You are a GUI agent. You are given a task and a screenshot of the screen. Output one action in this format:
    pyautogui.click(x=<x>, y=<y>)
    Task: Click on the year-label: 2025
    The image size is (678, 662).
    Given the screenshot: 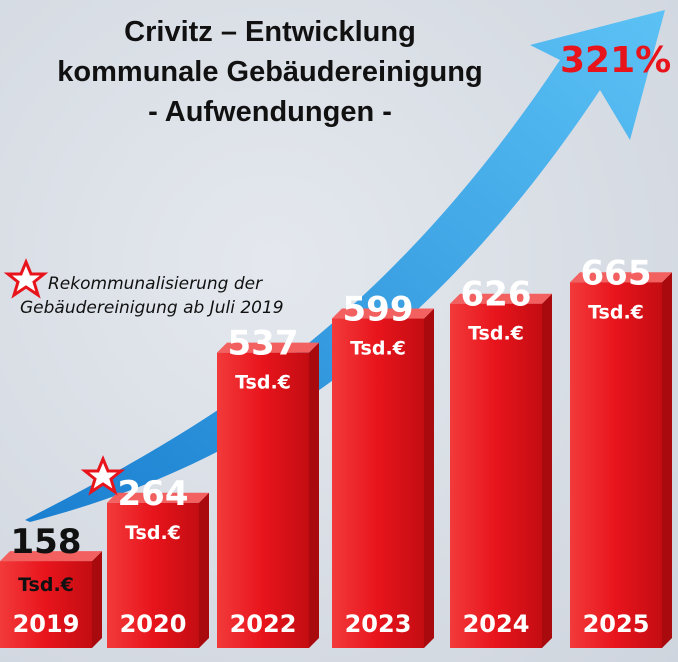 What is the action you would take?
    pyautogui.click(x=616, y=624)
    